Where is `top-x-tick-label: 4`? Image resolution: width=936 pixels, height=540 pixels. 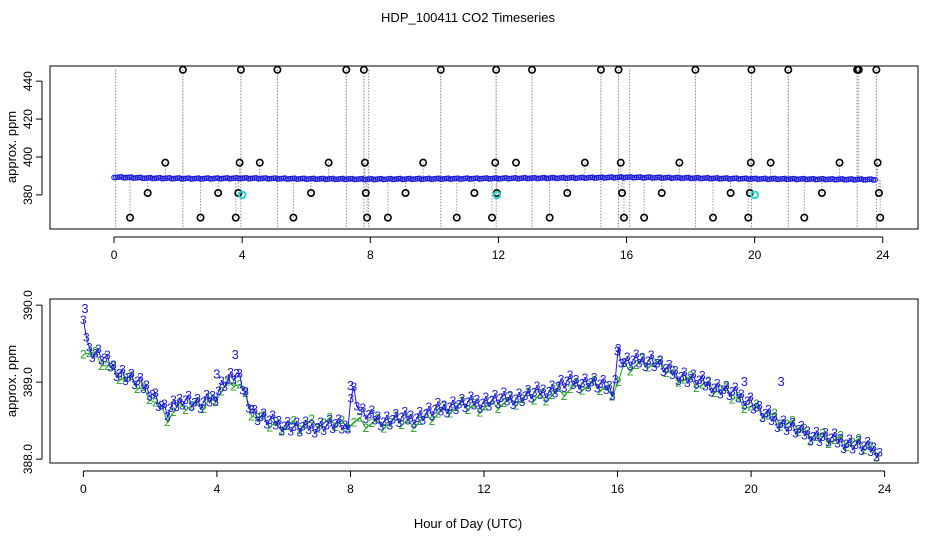 top-x-tick-label: 4 is located at coordinates (242, 255).